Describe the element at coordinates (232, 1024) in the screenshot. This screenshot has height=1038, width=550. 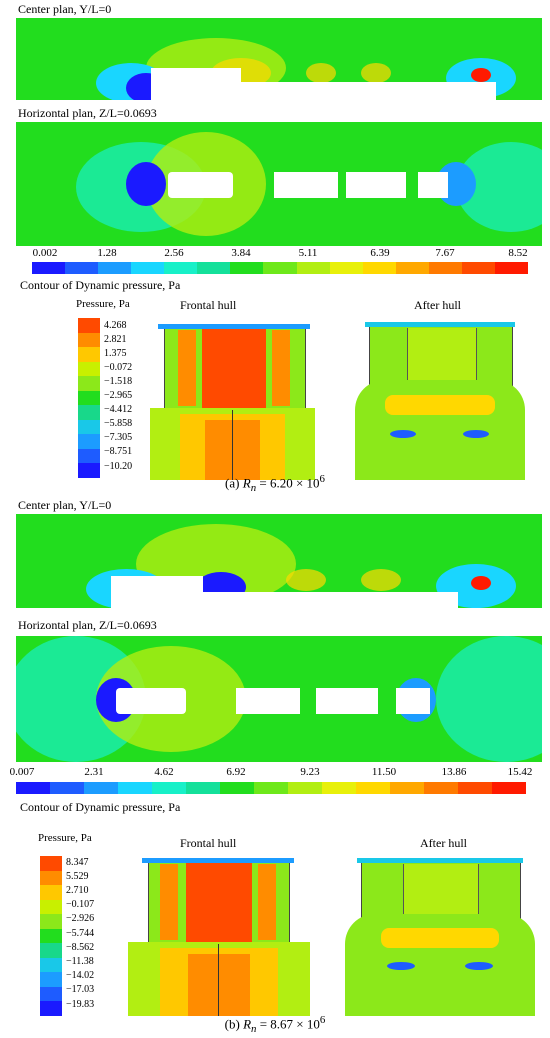
I see `caption-prefix: (b)` at that location.